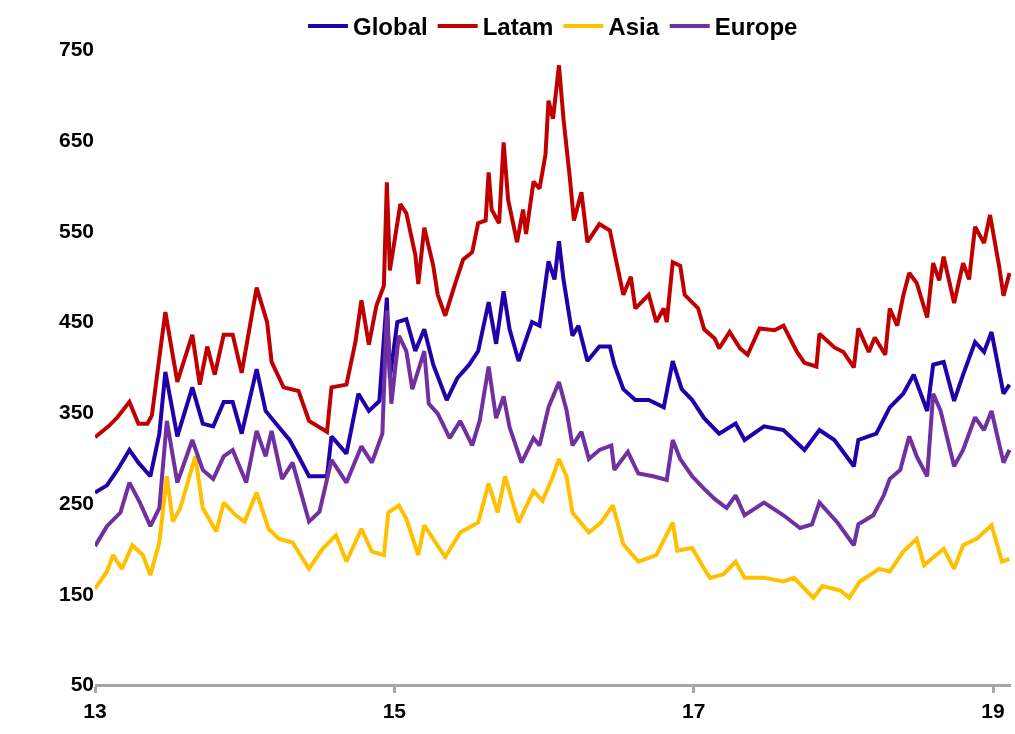  Describe the element at coordinates (76, 593) in the screenshot. I see `y-tick-label: 150` at that location.